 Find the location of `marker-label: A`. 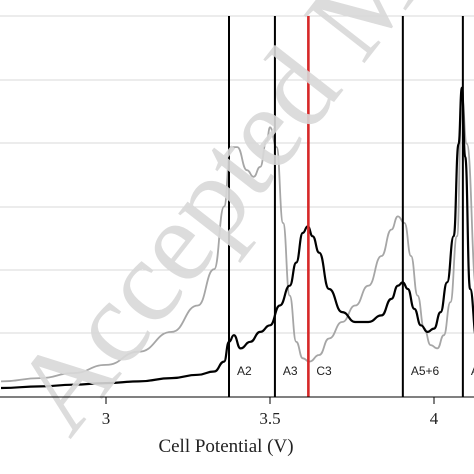

marker-label: A is located at coordinates (472, 371).